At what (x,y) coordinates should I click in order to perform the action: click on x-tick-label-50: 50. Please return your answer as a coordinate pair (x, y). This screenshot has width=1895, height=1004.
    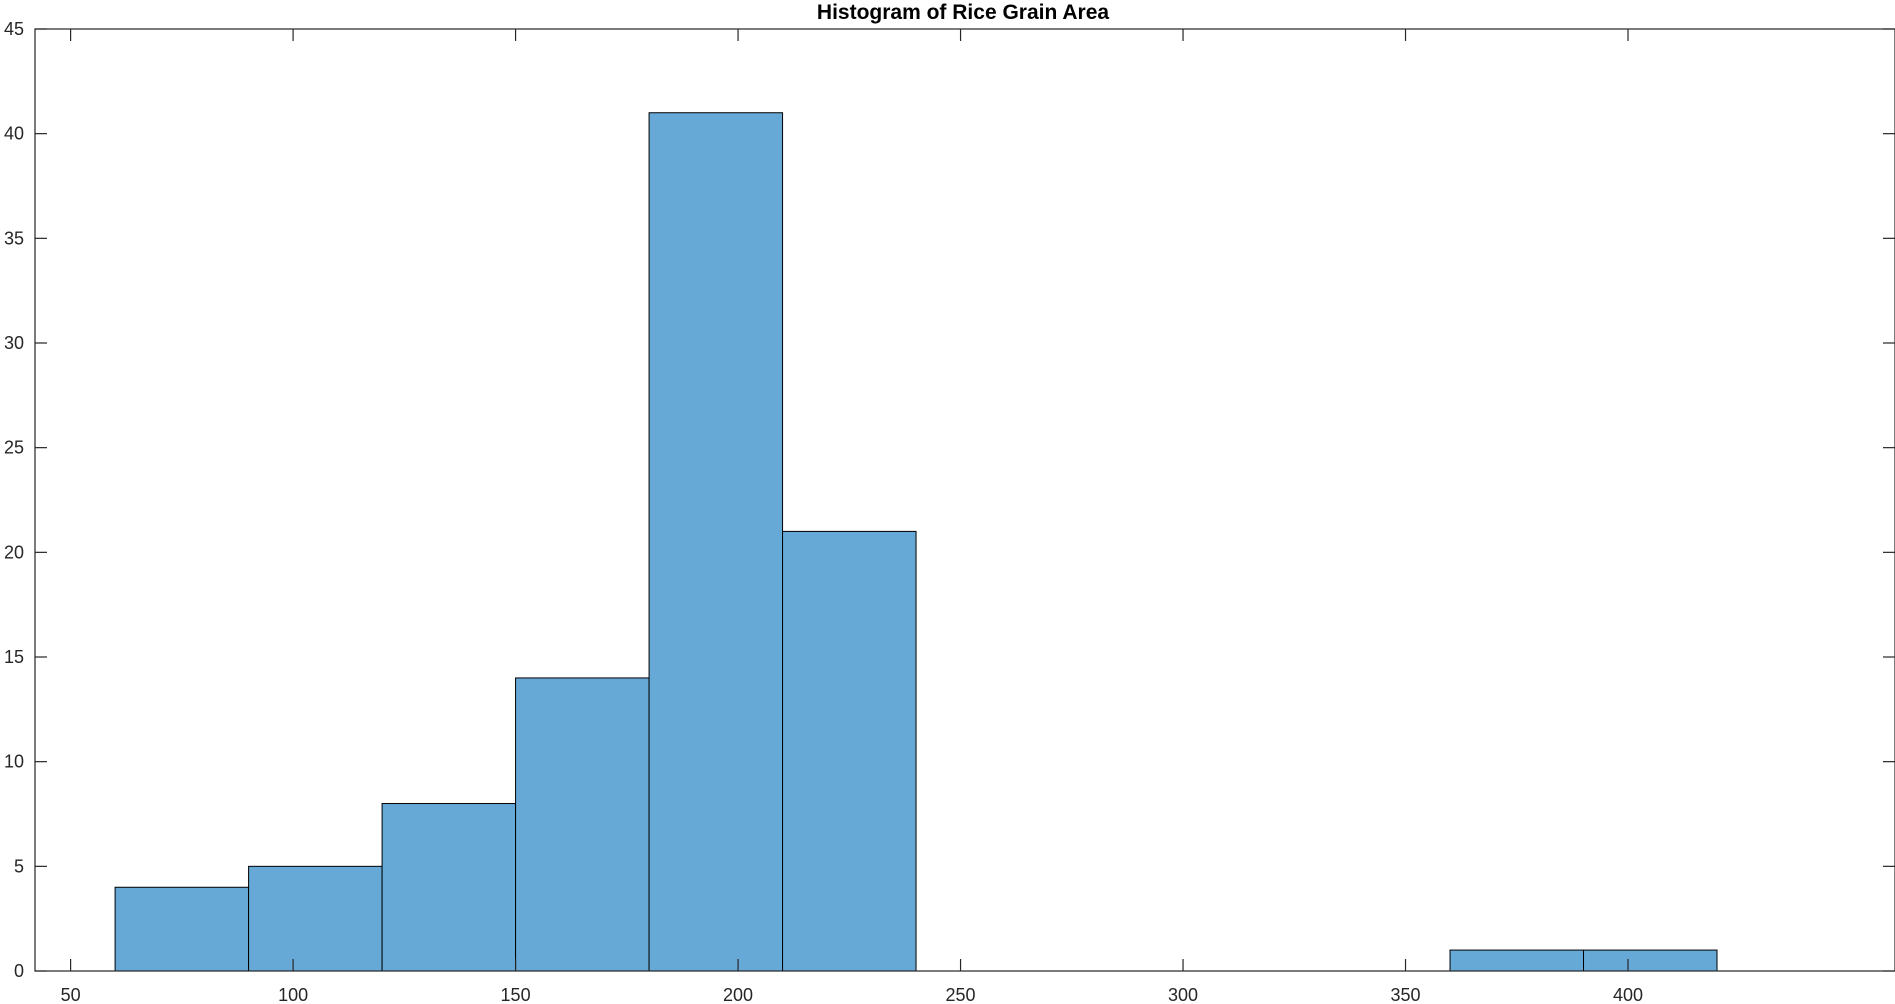
    Looking at the image, I should click on (71, 994).